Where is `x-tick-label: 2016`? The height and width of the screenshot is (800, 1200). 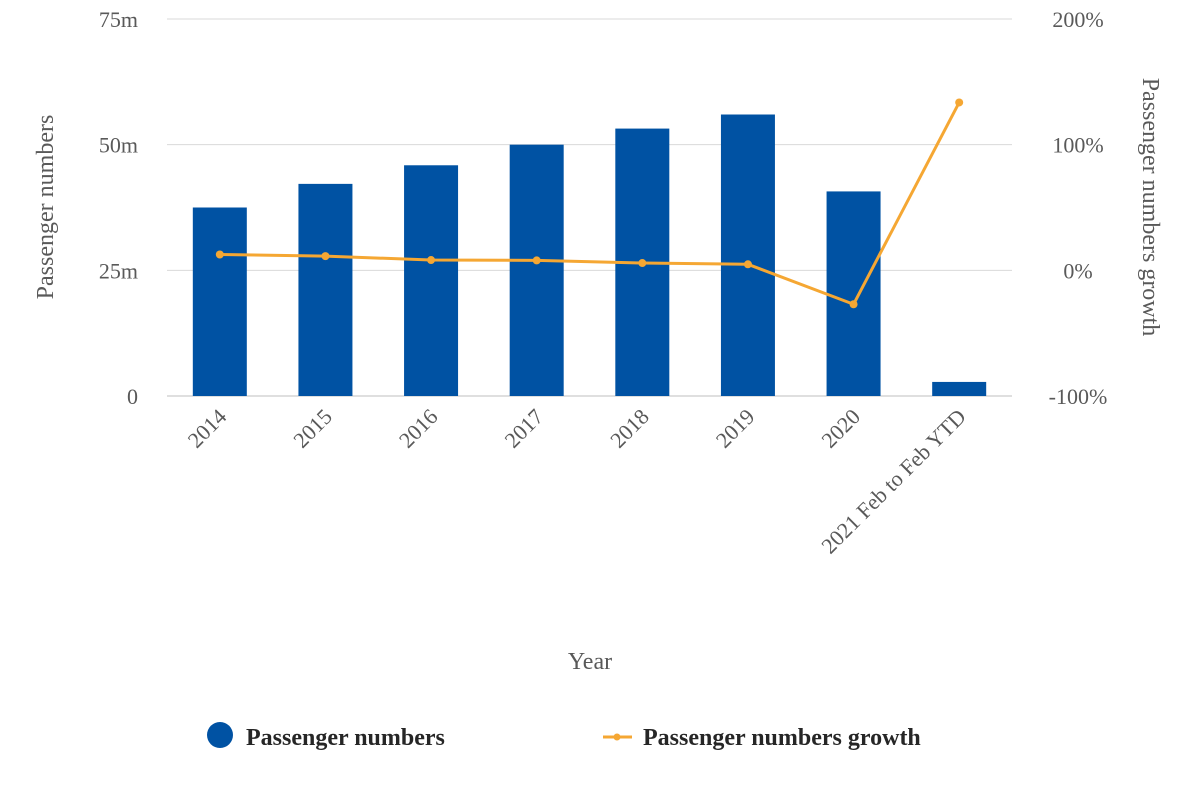
x-tick-label: 2016 is located at coordinates (418, 428).